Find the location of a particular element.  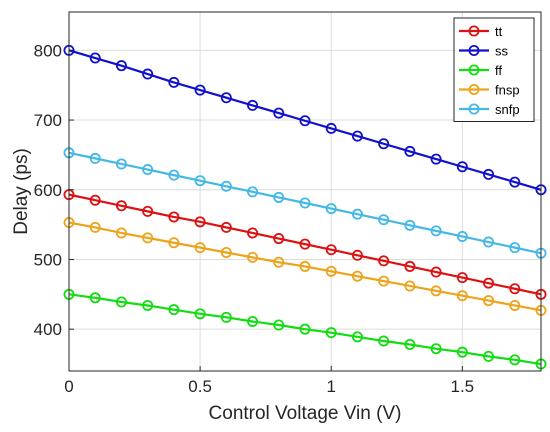

series-line-ff is located at coordinates (305, 329).